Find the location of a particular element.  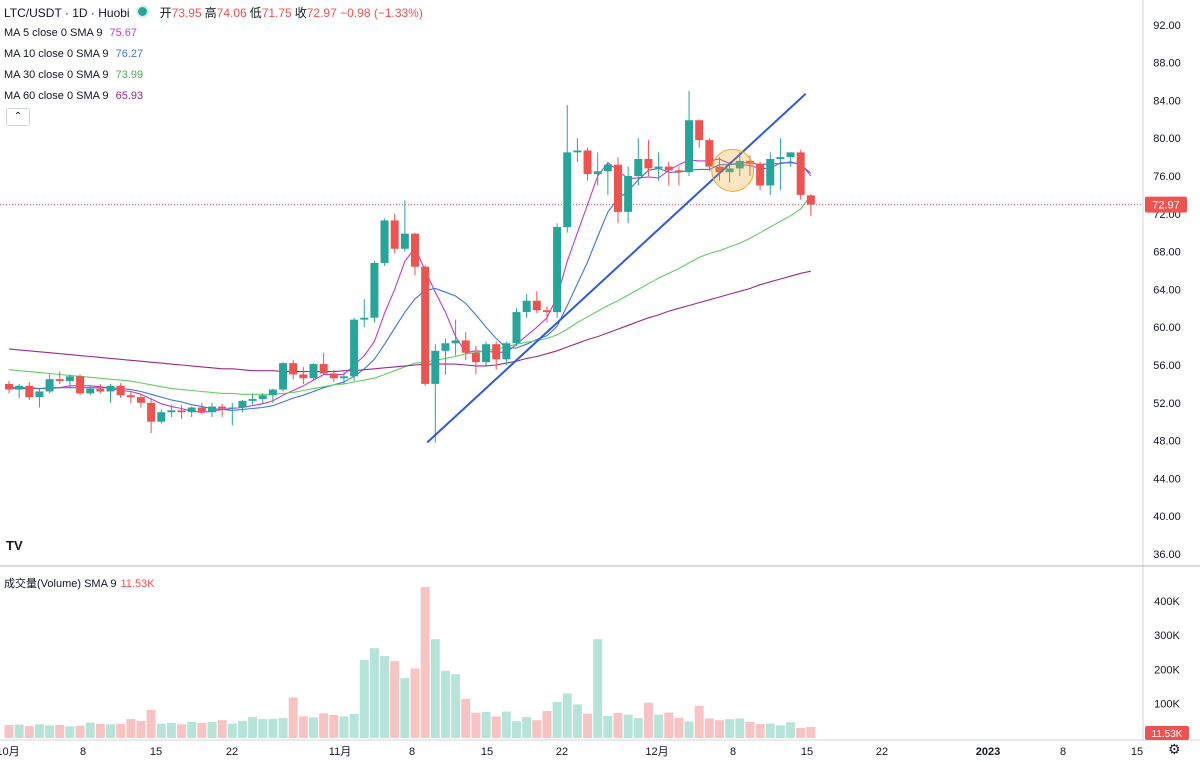

time-tick-label: 12月 is located at coordinates (656, 752).